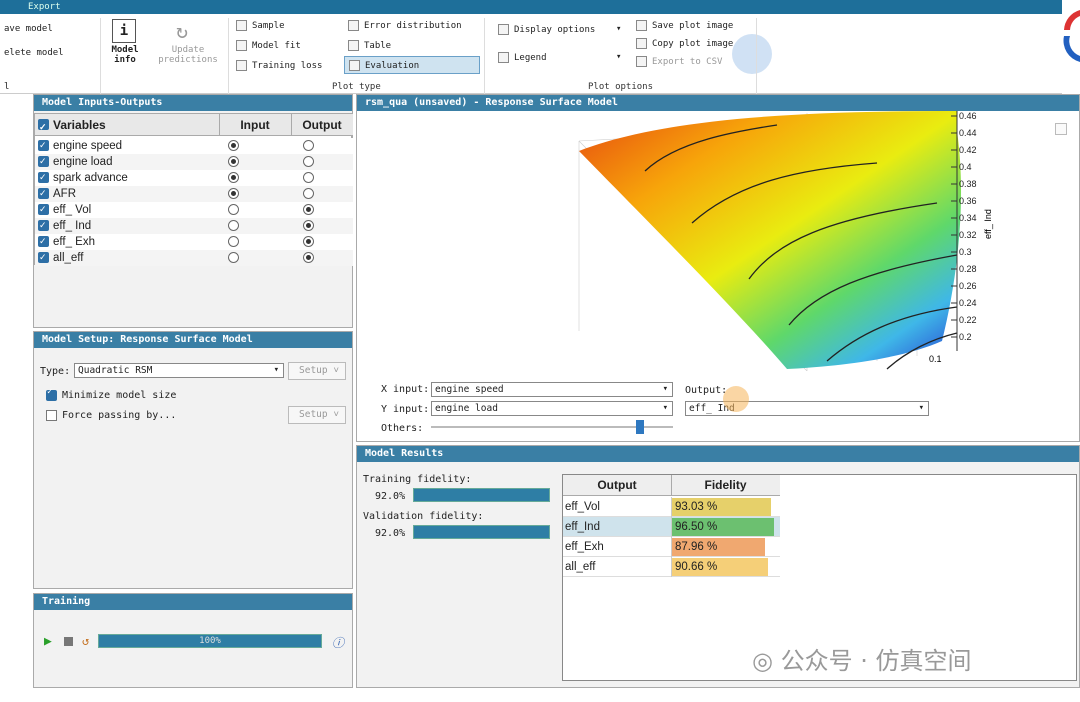  Describe the element at coordinates (182, 31) in the screenshot. I see `refresh-icon: ↻` at that location.